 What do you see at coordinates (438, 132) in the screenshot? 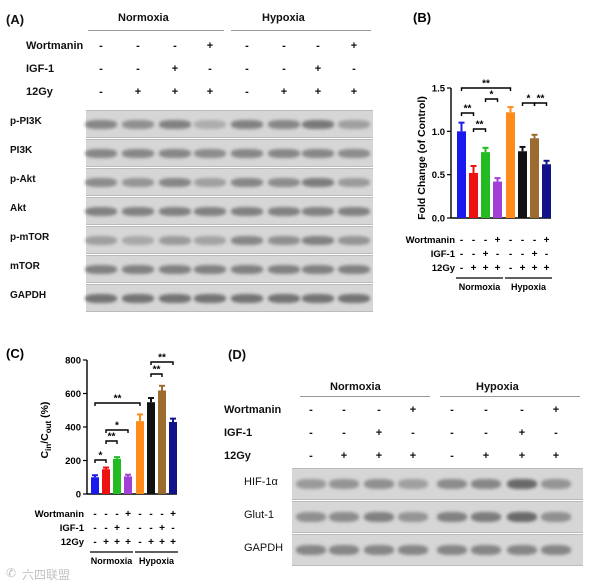
I see `y-tick-label: 1.0` at bounding box center [438, 132].